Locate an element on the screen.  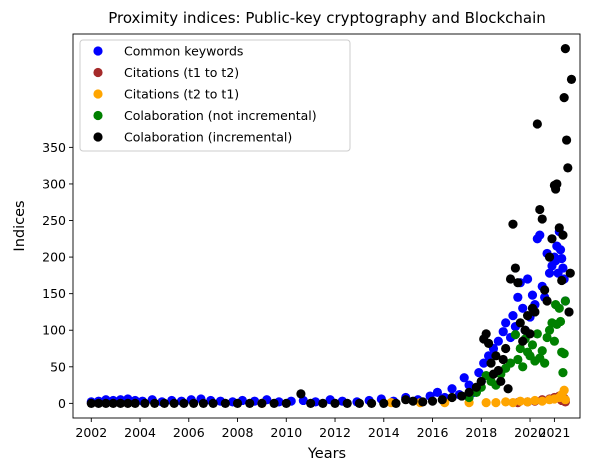
y-tick-label: 0 is located at coordinates (62, 403).